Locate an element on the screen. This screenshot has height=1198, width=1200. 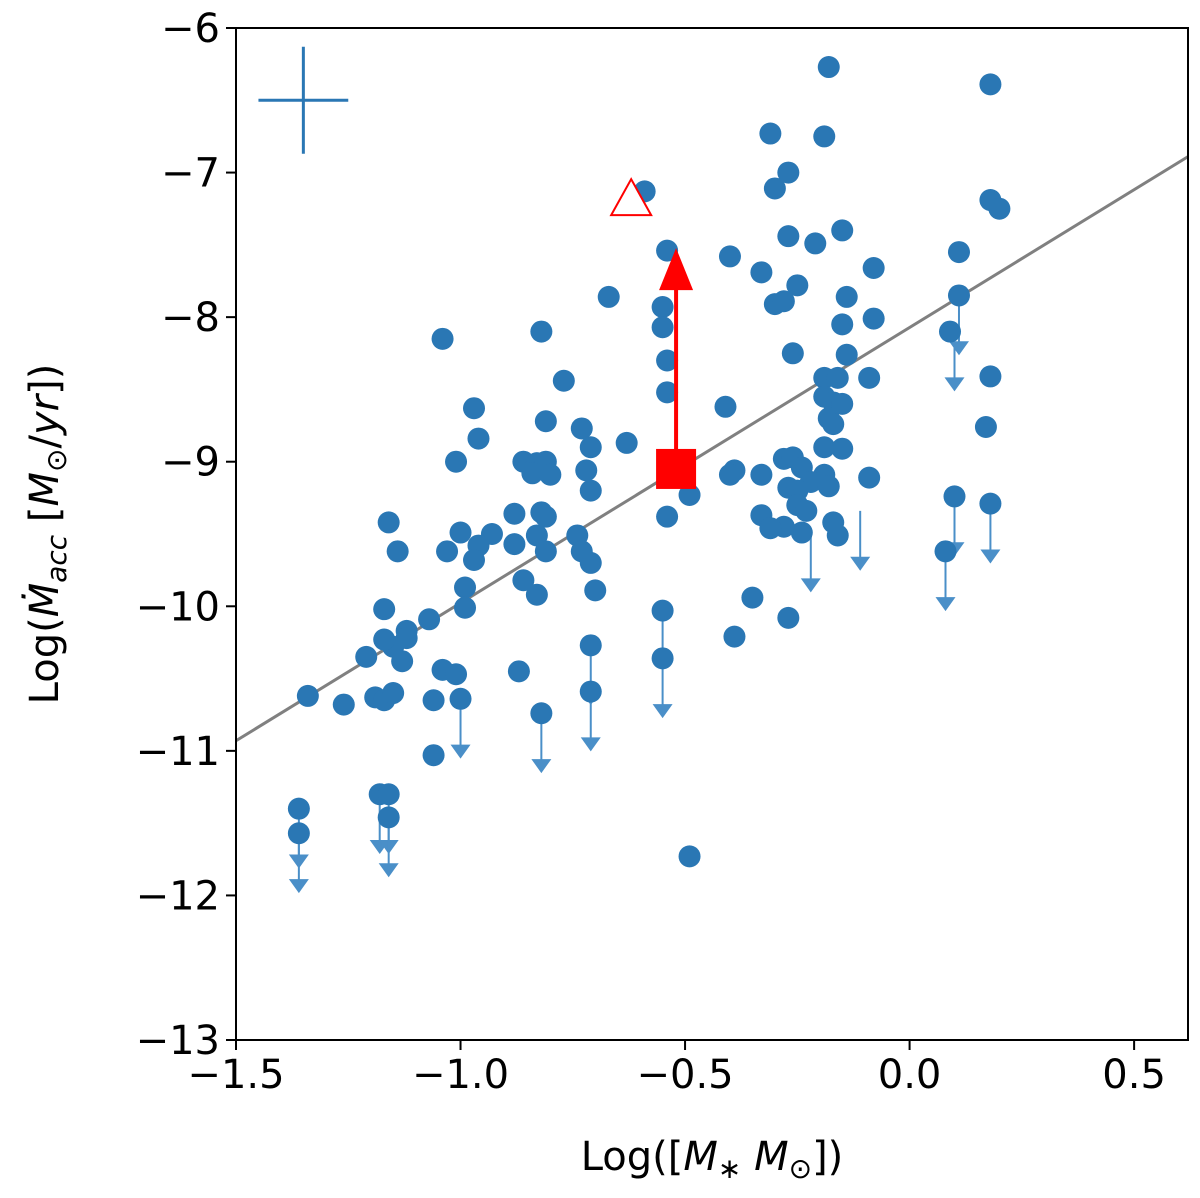
x-tick-label: 0.5 is located at coordinates (1134, 1075).